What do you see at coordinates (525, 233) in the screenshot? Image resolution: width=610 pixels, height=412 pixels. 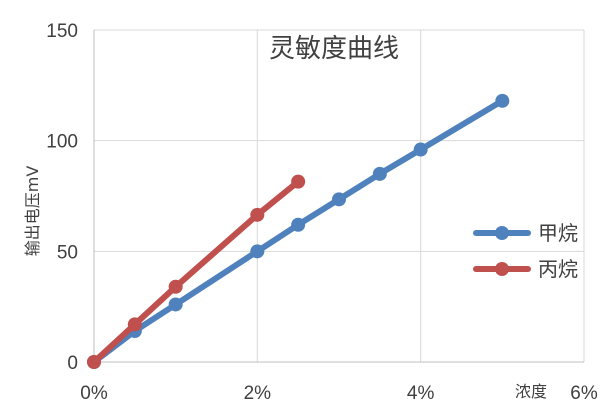 I see `legend-item-0: 甲烷` at bounding box center [525, 233].